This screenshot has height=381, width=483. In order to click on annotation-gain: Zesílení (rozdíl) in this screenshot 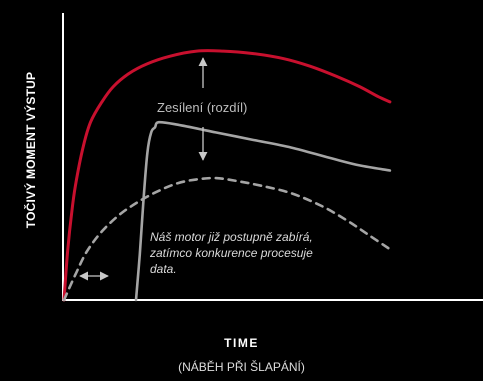, I will do `click(202, 107)`.